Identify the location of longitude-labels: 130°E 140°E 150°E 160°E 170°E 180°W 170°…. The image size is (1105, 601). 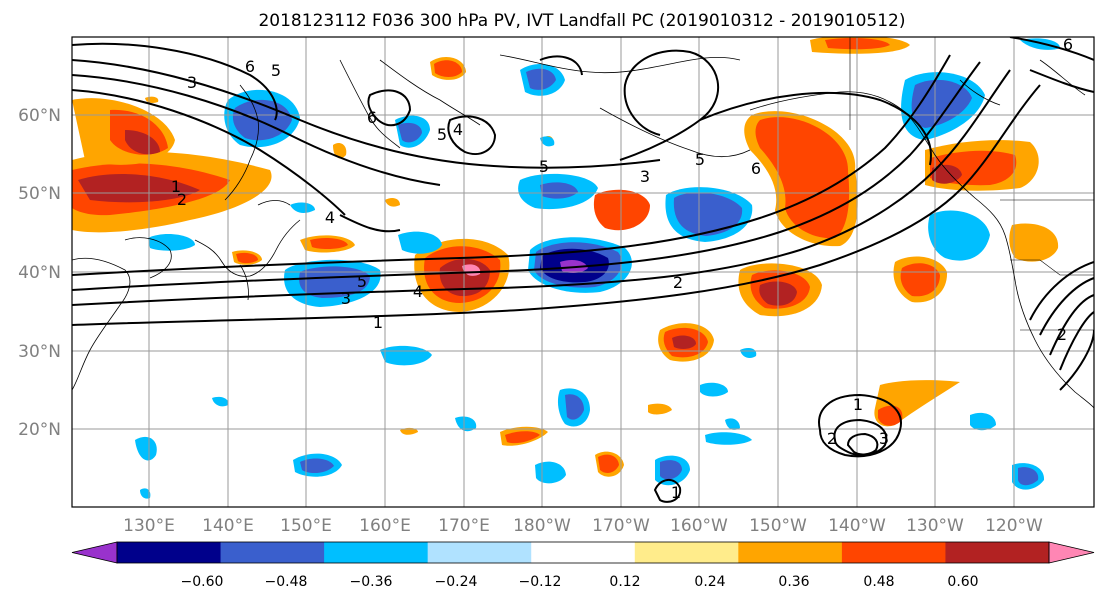
(583, 526).